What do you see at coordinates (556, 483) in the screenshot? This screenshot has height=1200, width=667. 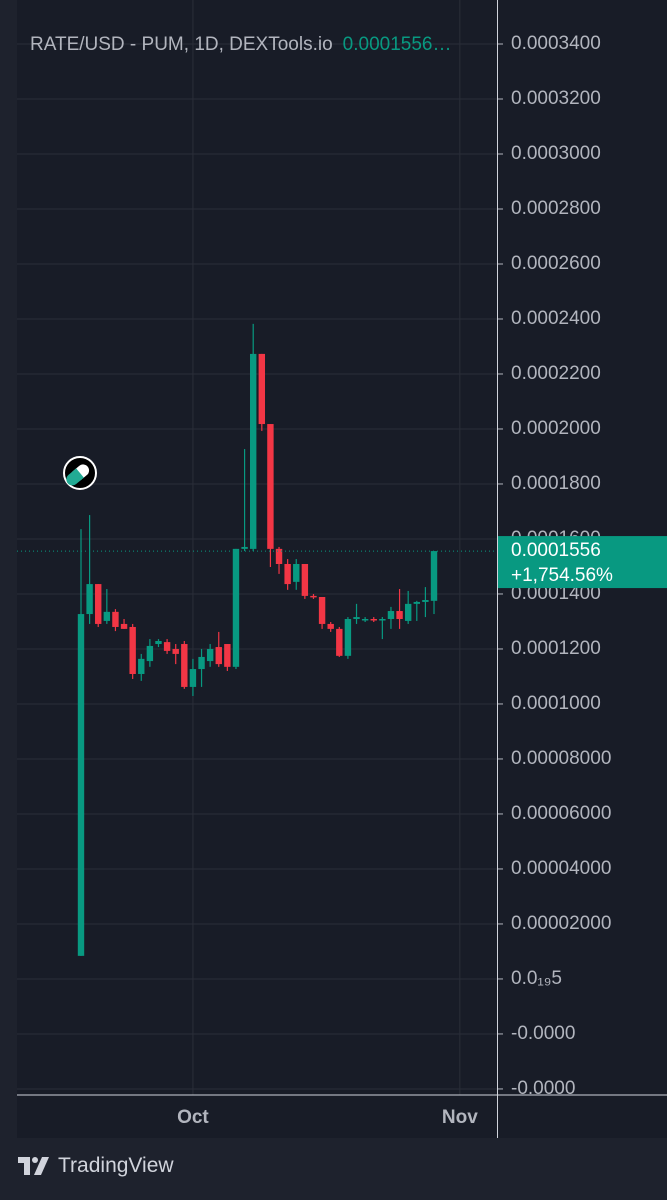 I see `y-tick-label: 0.0001800` at bounding box center [556, 483].